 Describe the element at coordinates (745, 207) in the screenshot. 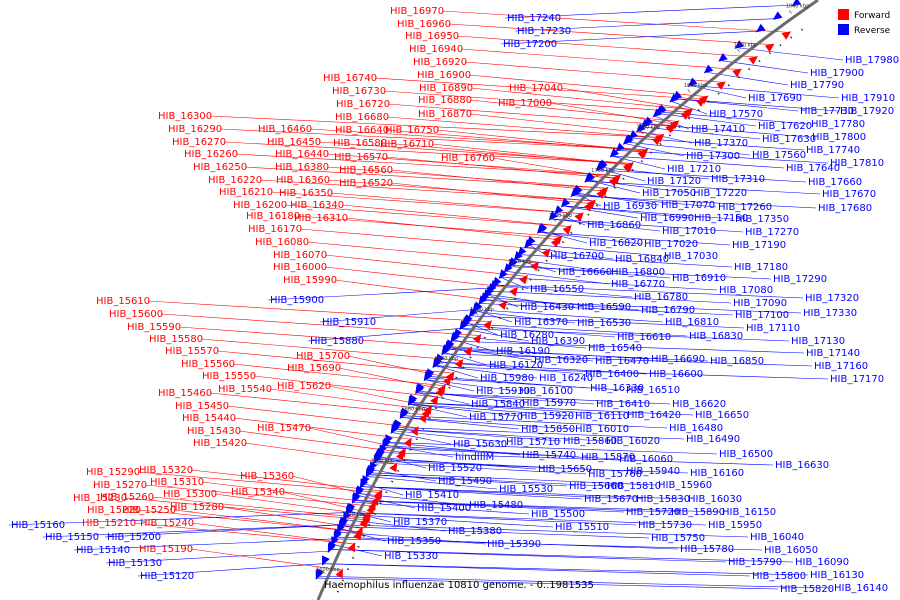

I see `reverse-gene-label: HIB_17260` at that location.